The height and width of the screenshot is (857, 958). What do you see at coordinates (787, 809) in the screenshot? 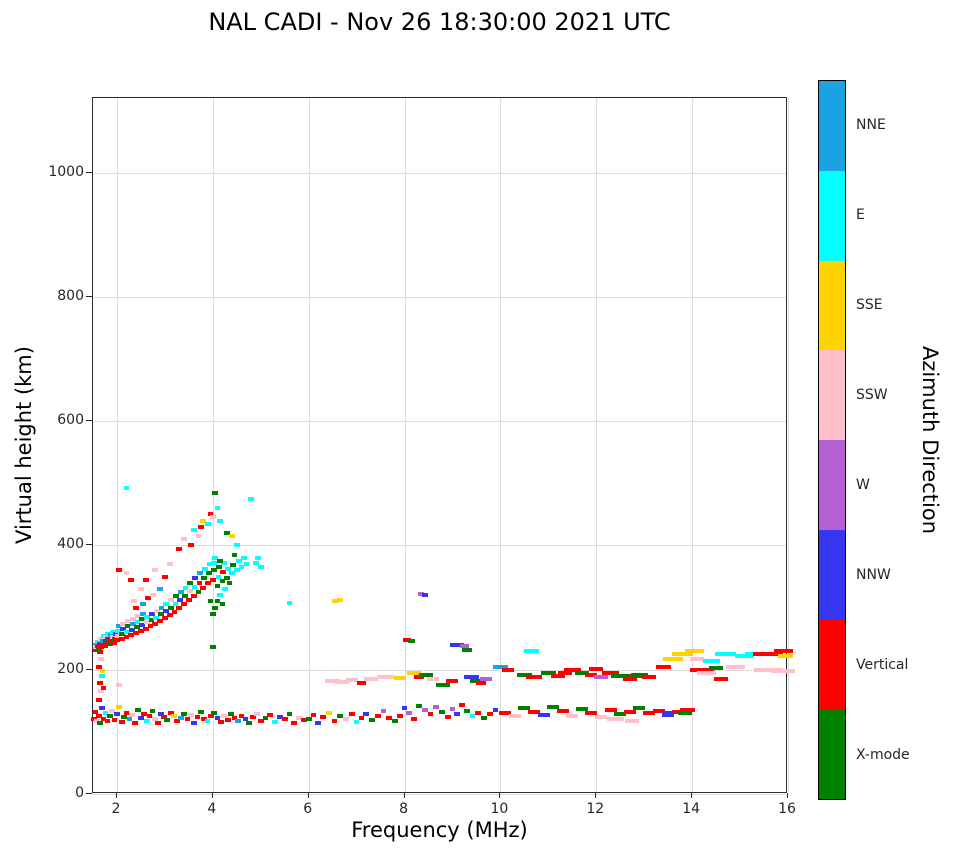
I see `x-tick-label: 16` at bounding box center [787, 809].